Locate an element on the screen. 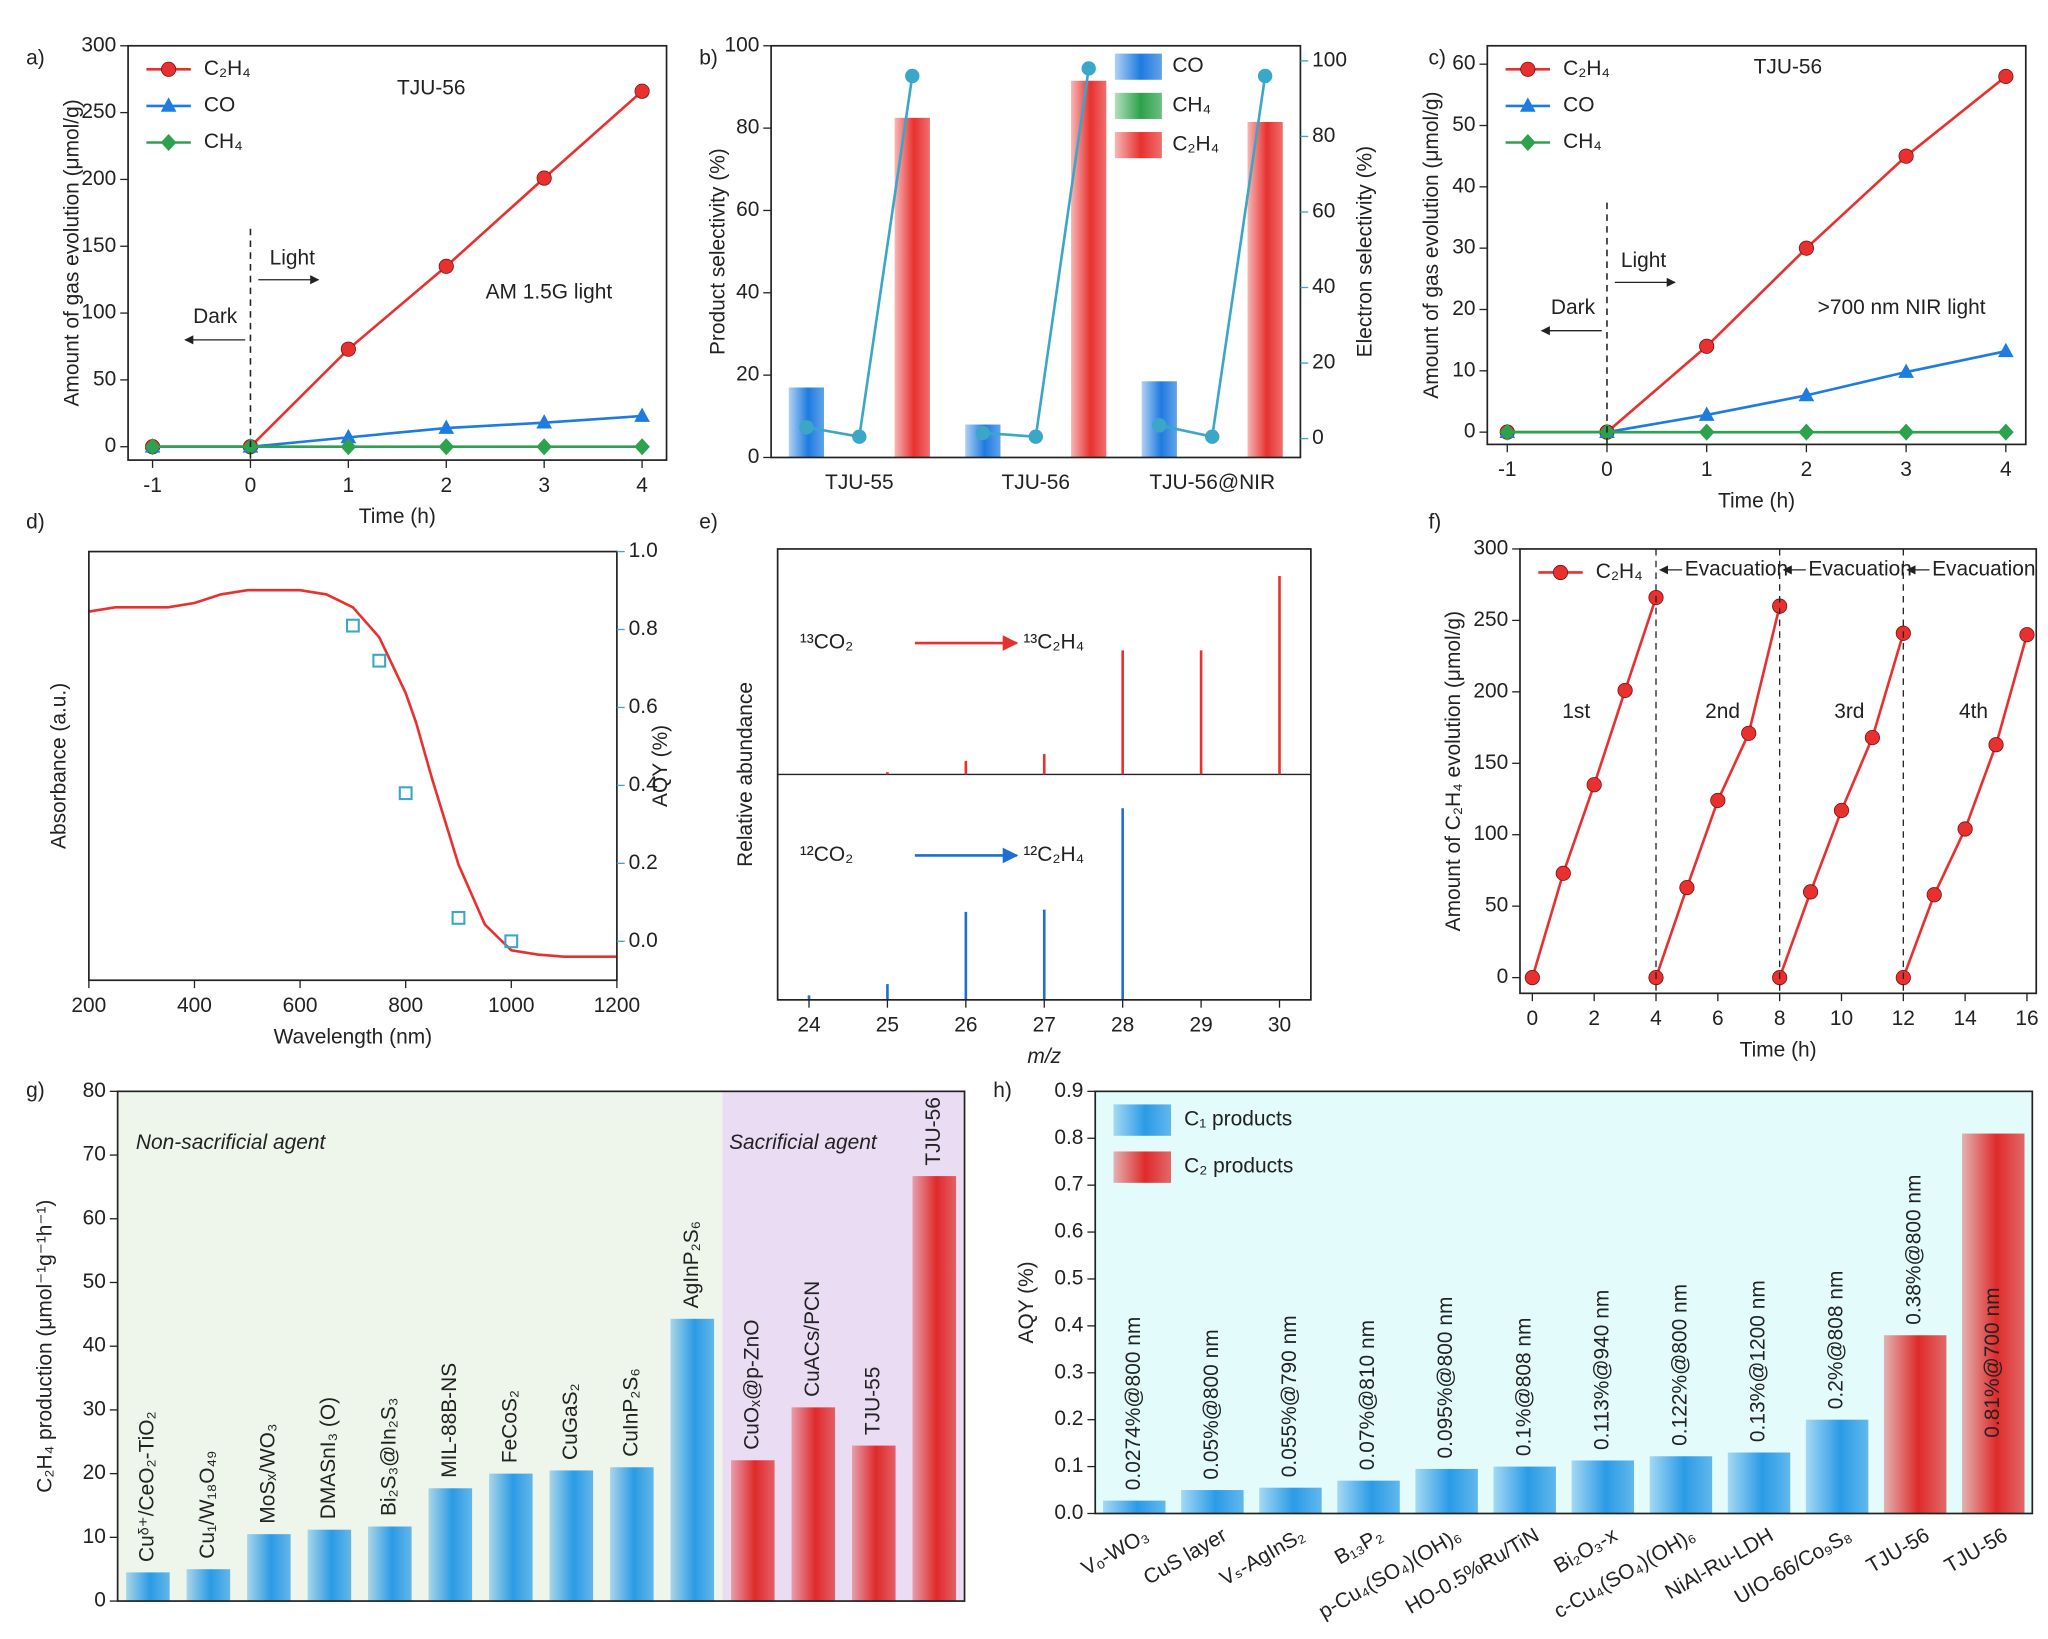 The height and width of the screenshot is (1639, 2048). x-axis-label: Wavelength (nm) is located at coordinates (353, 1036).